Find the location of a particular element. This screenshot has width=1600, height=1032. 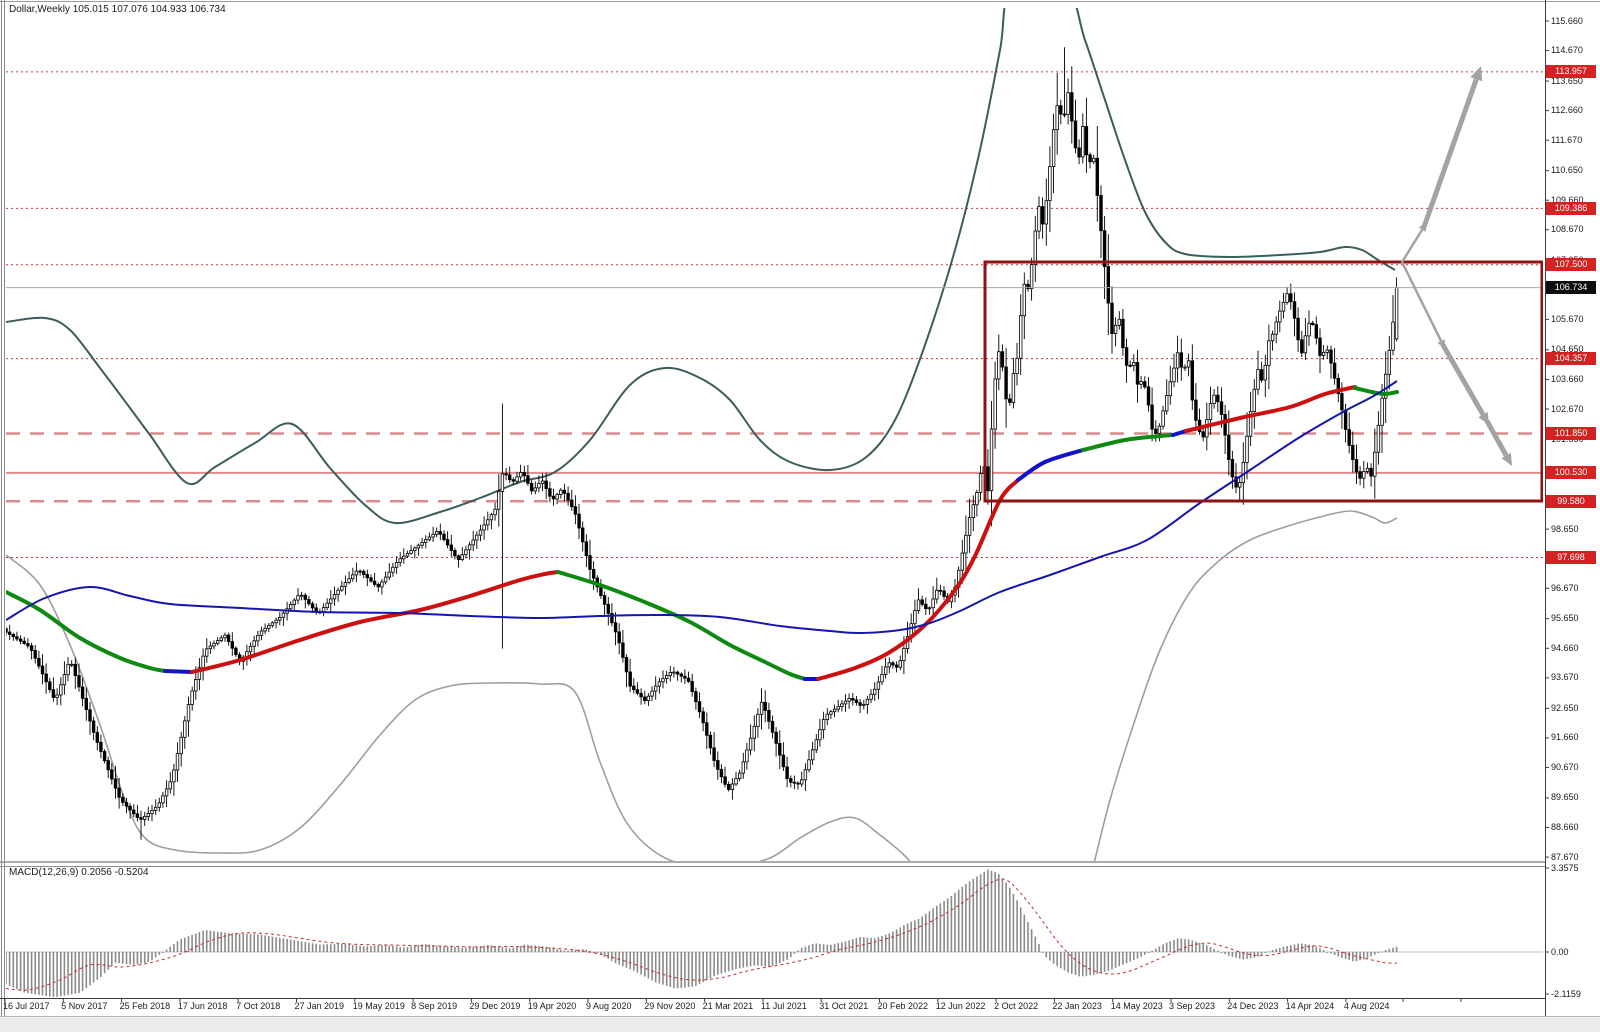

macd-axis-label: -2.1159 is located at coordinates (1566, 993).